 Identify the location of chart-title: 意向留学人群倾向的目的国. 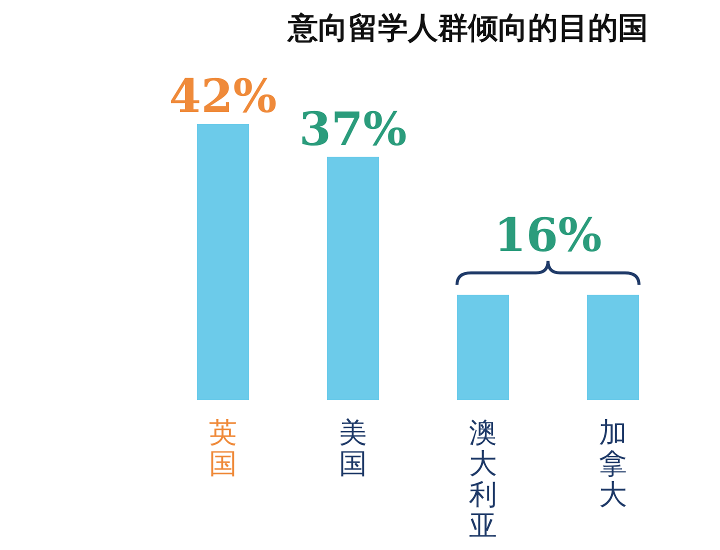
(467, 29).